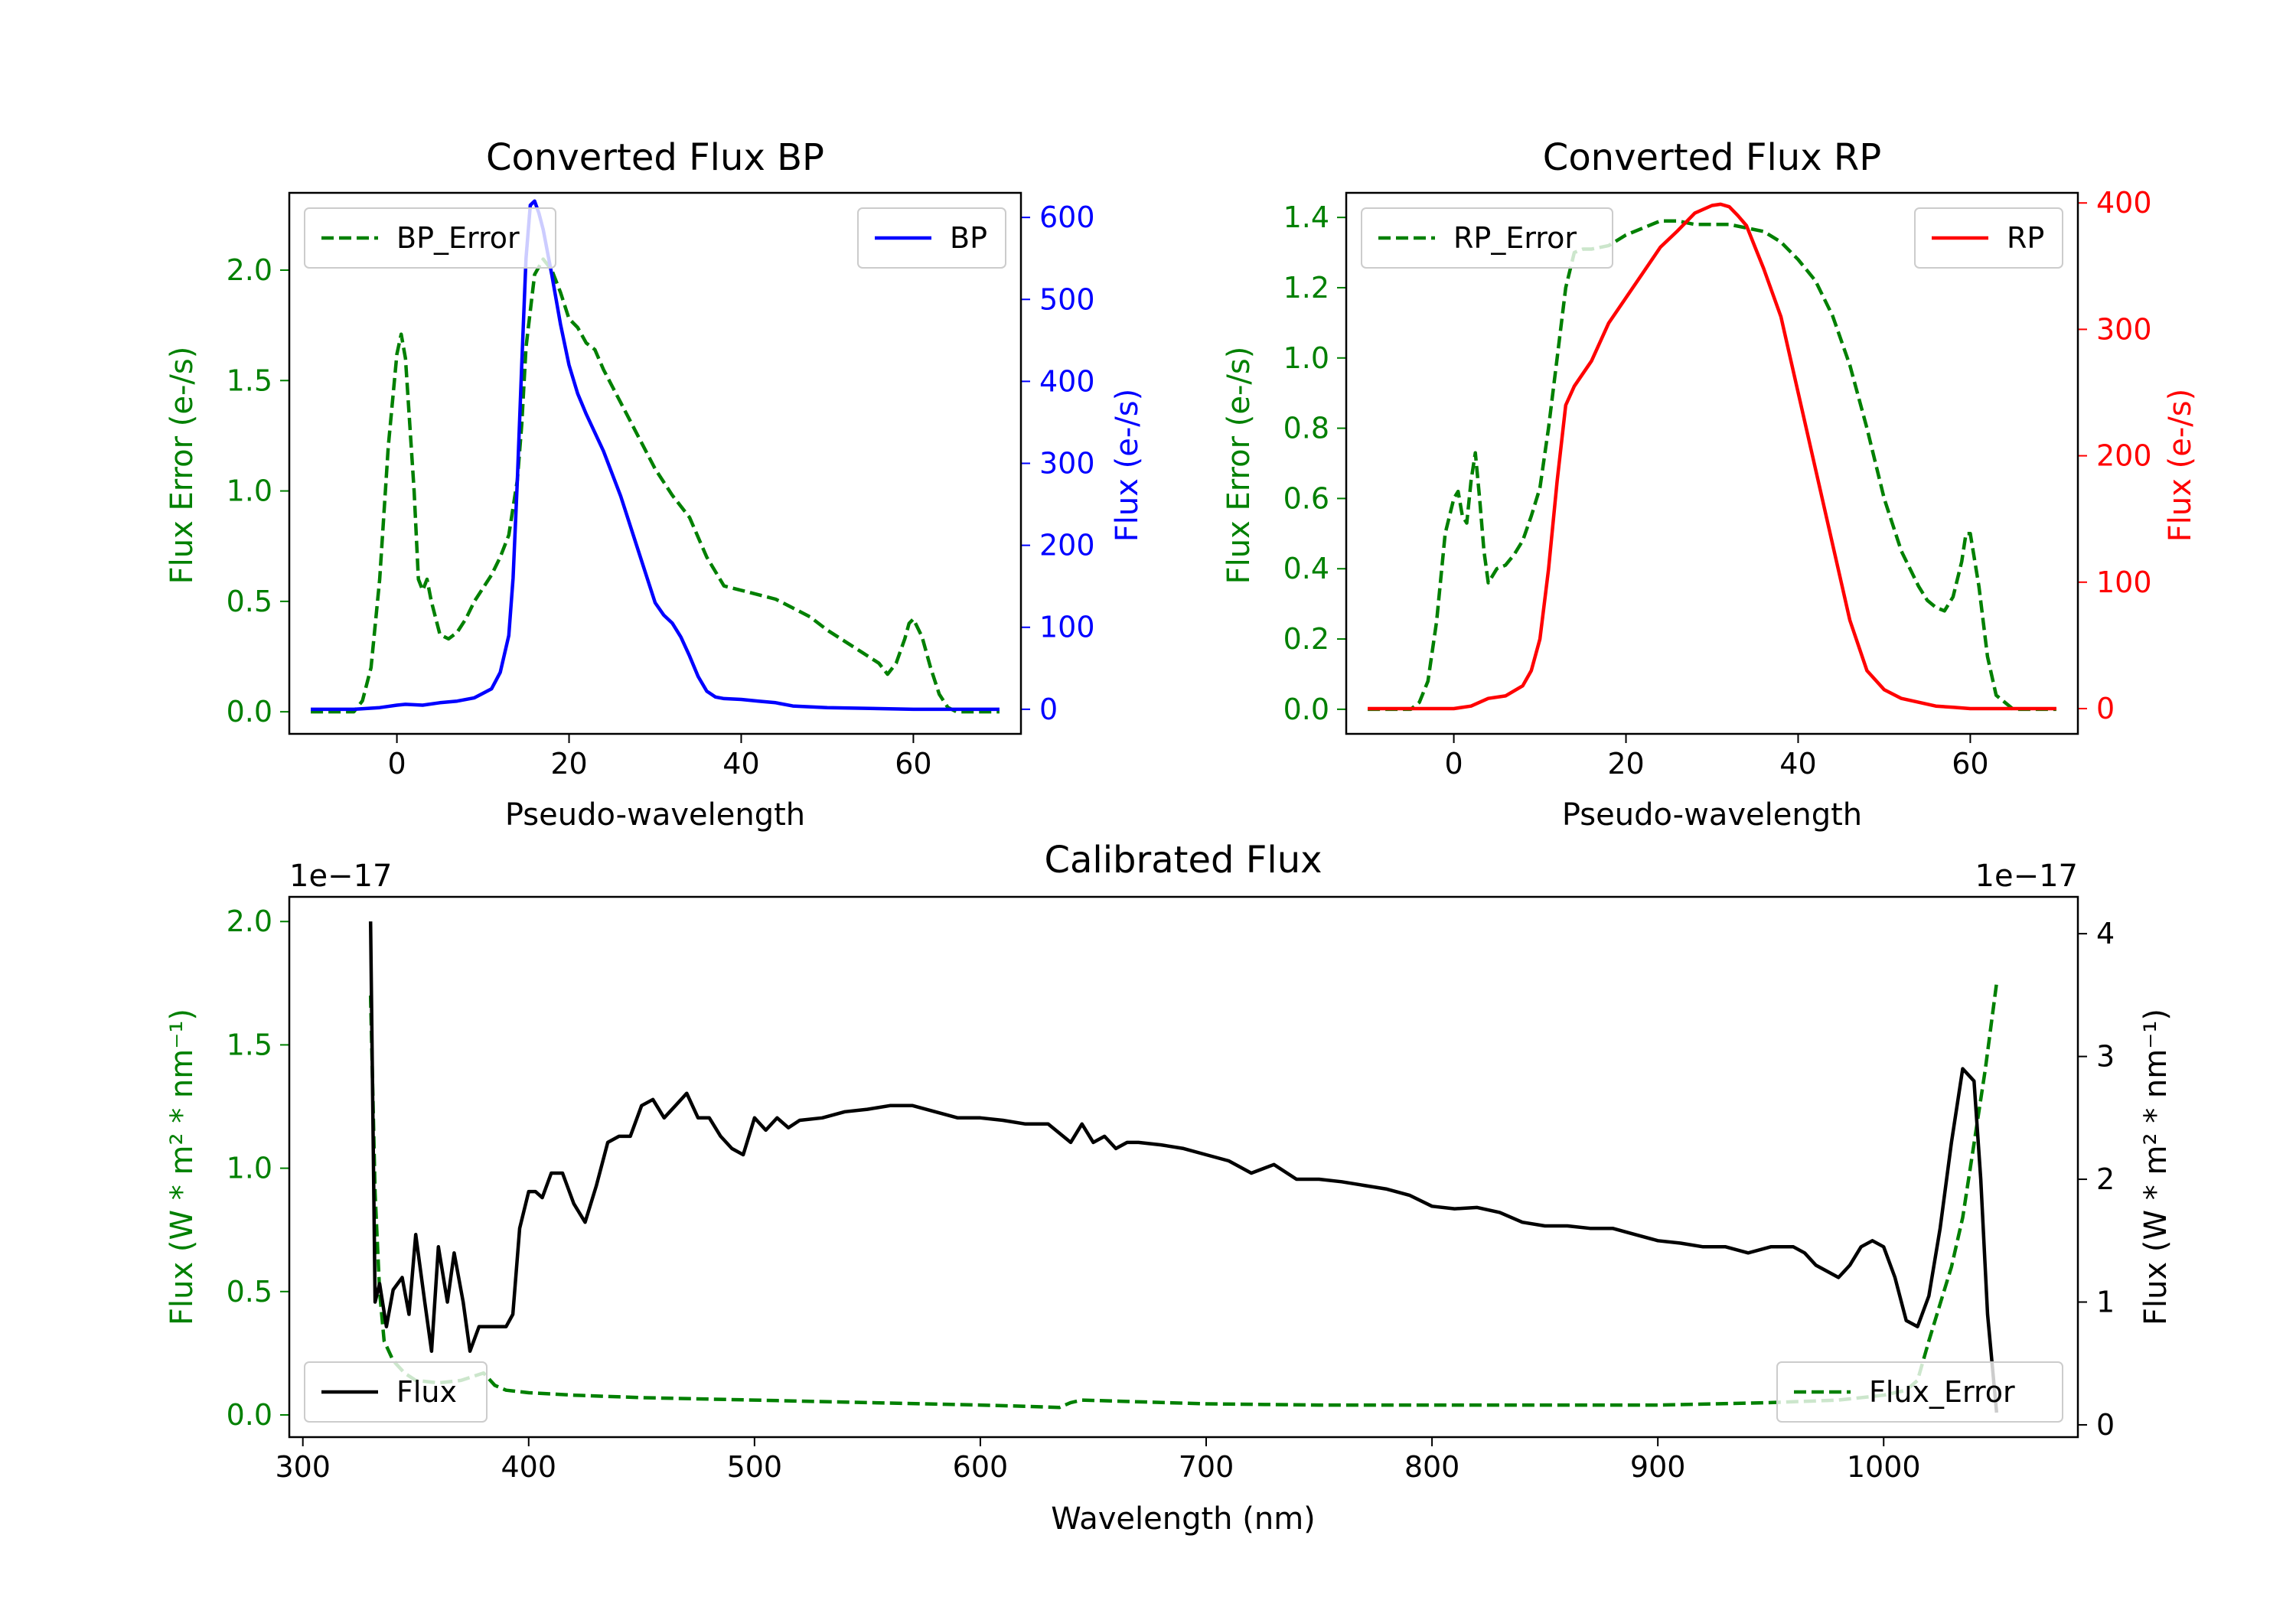  What do you see at coordinates (249, 270) in the screenshot?
I see `bp-ytick-left-label: 2.0` at bounding box center [249, 270].